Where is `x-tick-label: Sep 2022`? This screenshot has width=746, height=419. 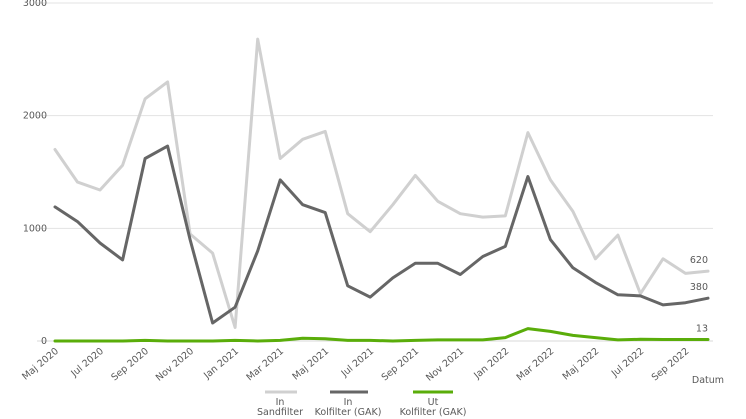 x-tick-label: Sep 2022 is located at coordinates (671, 364).